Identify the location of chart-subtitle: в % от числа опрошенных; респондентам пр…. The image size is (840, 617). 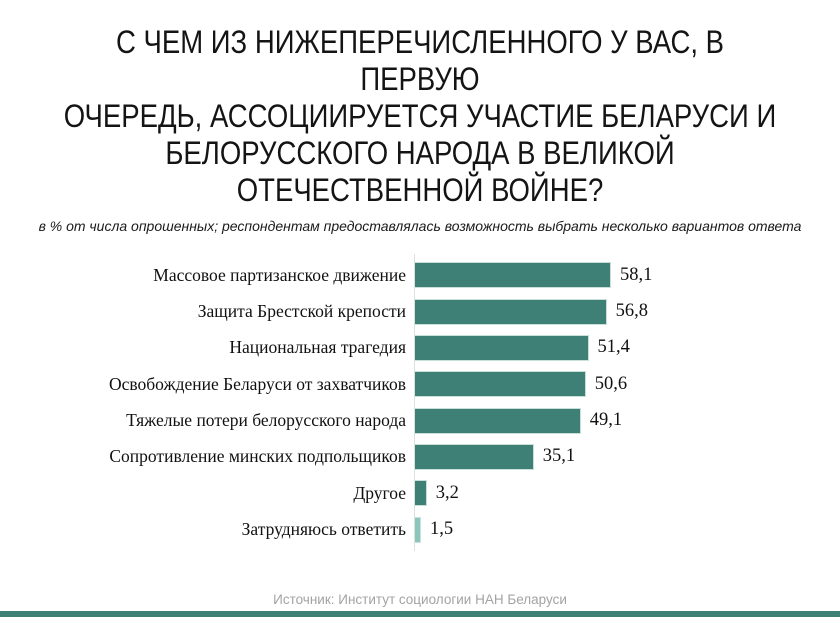
(420, 226).